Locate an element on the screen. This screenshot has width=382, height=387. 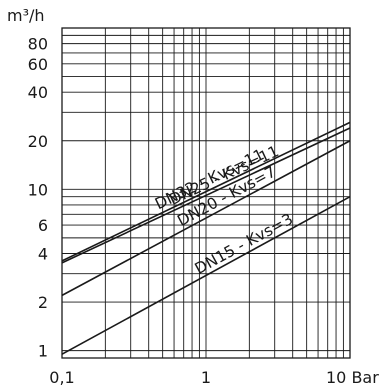
x-tick-label: 1 is located at coordinates (206, 377).